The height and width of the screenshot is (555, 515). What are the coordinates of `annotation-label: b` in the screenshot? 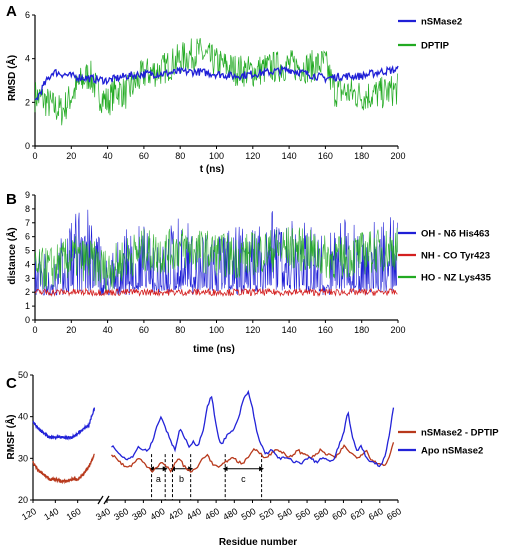 It's located at (181, 479).